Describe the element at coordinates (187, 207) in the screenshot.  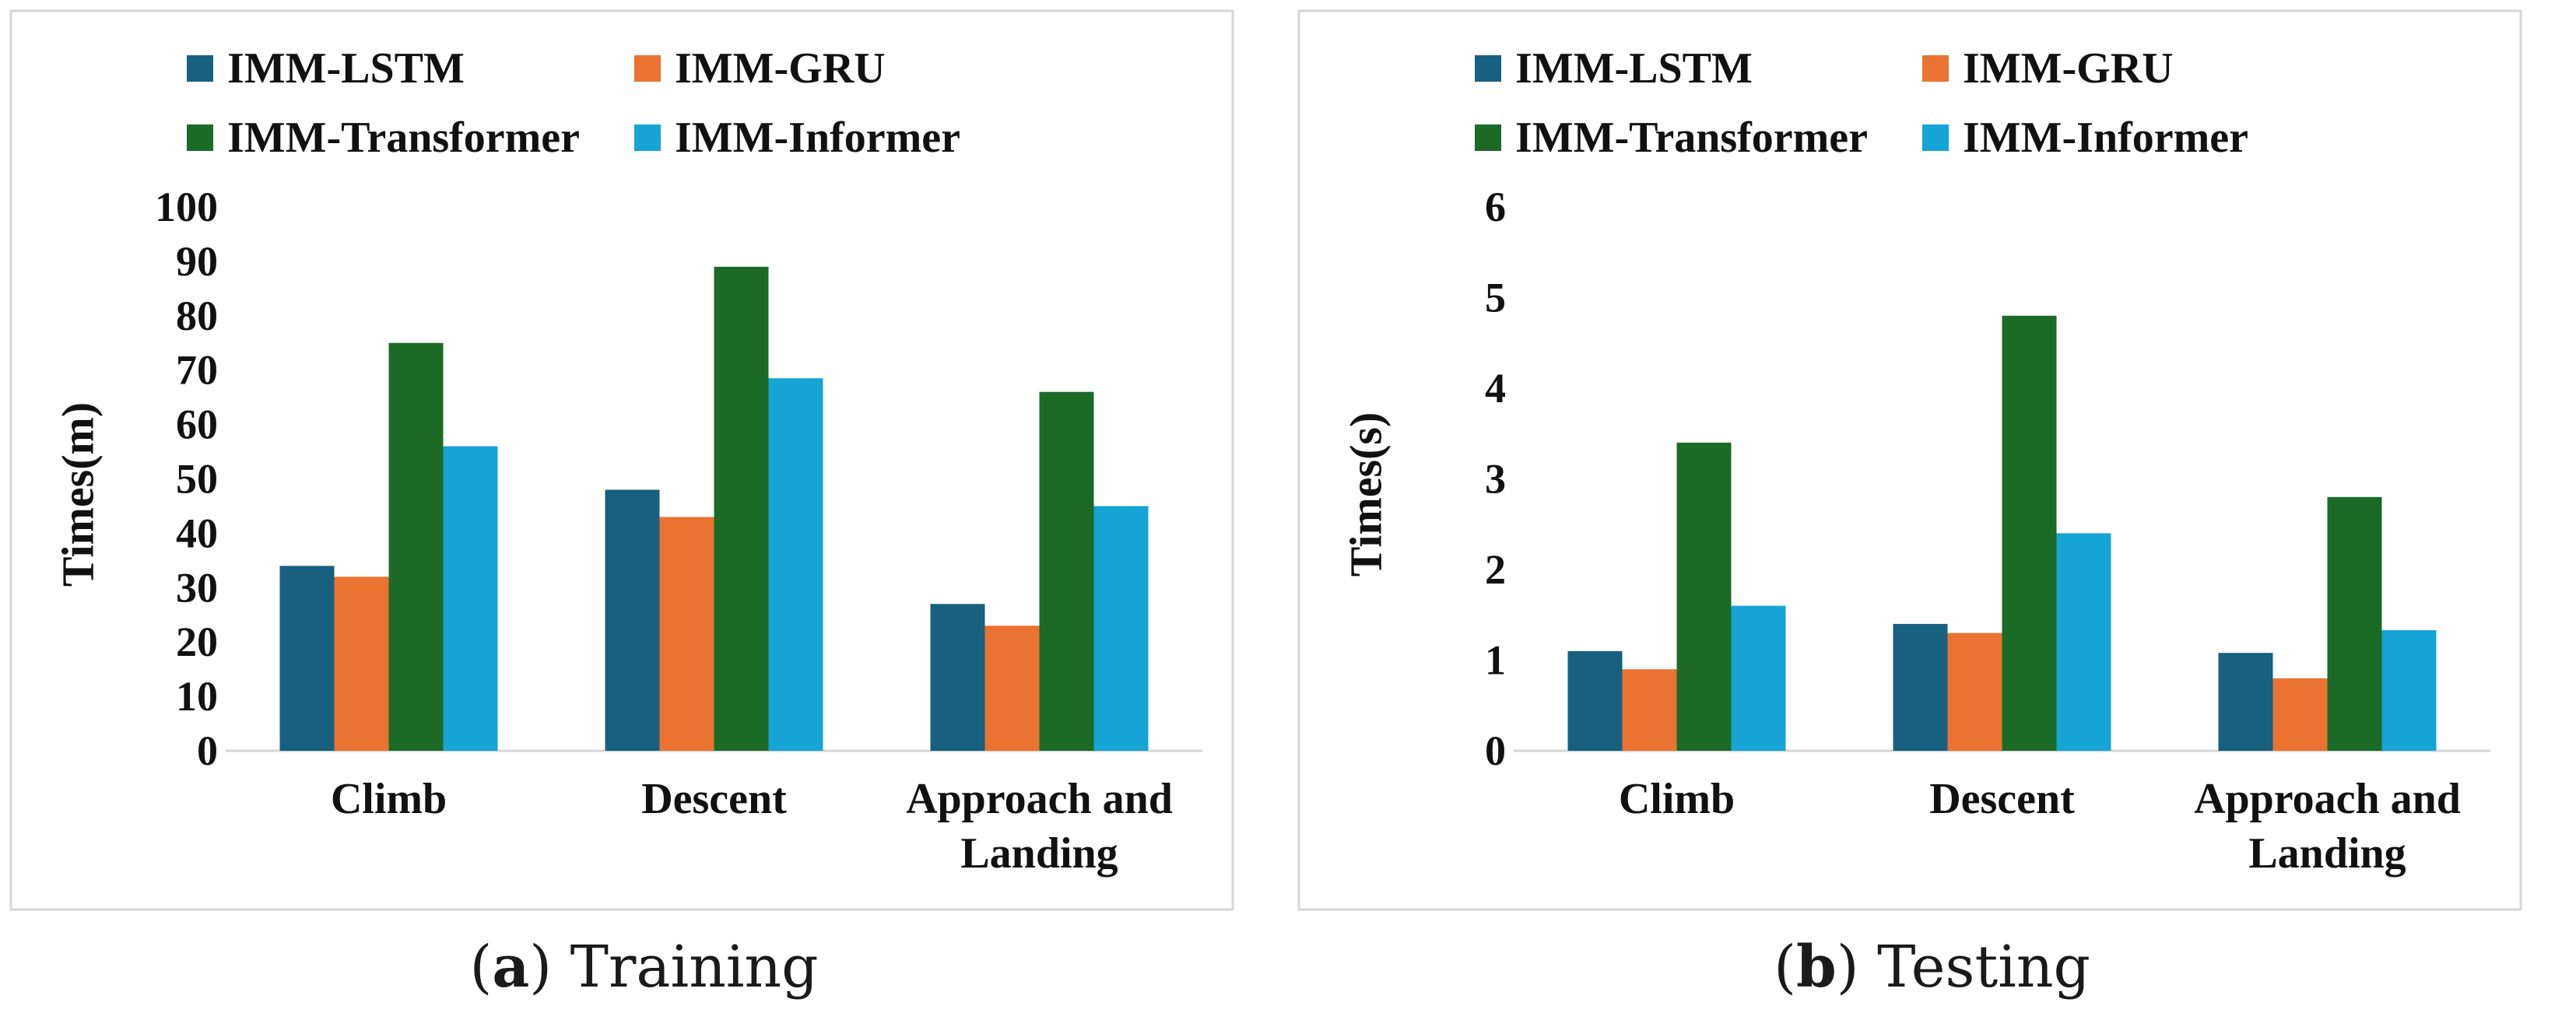
I see `y-tick-label: 100` at that location.